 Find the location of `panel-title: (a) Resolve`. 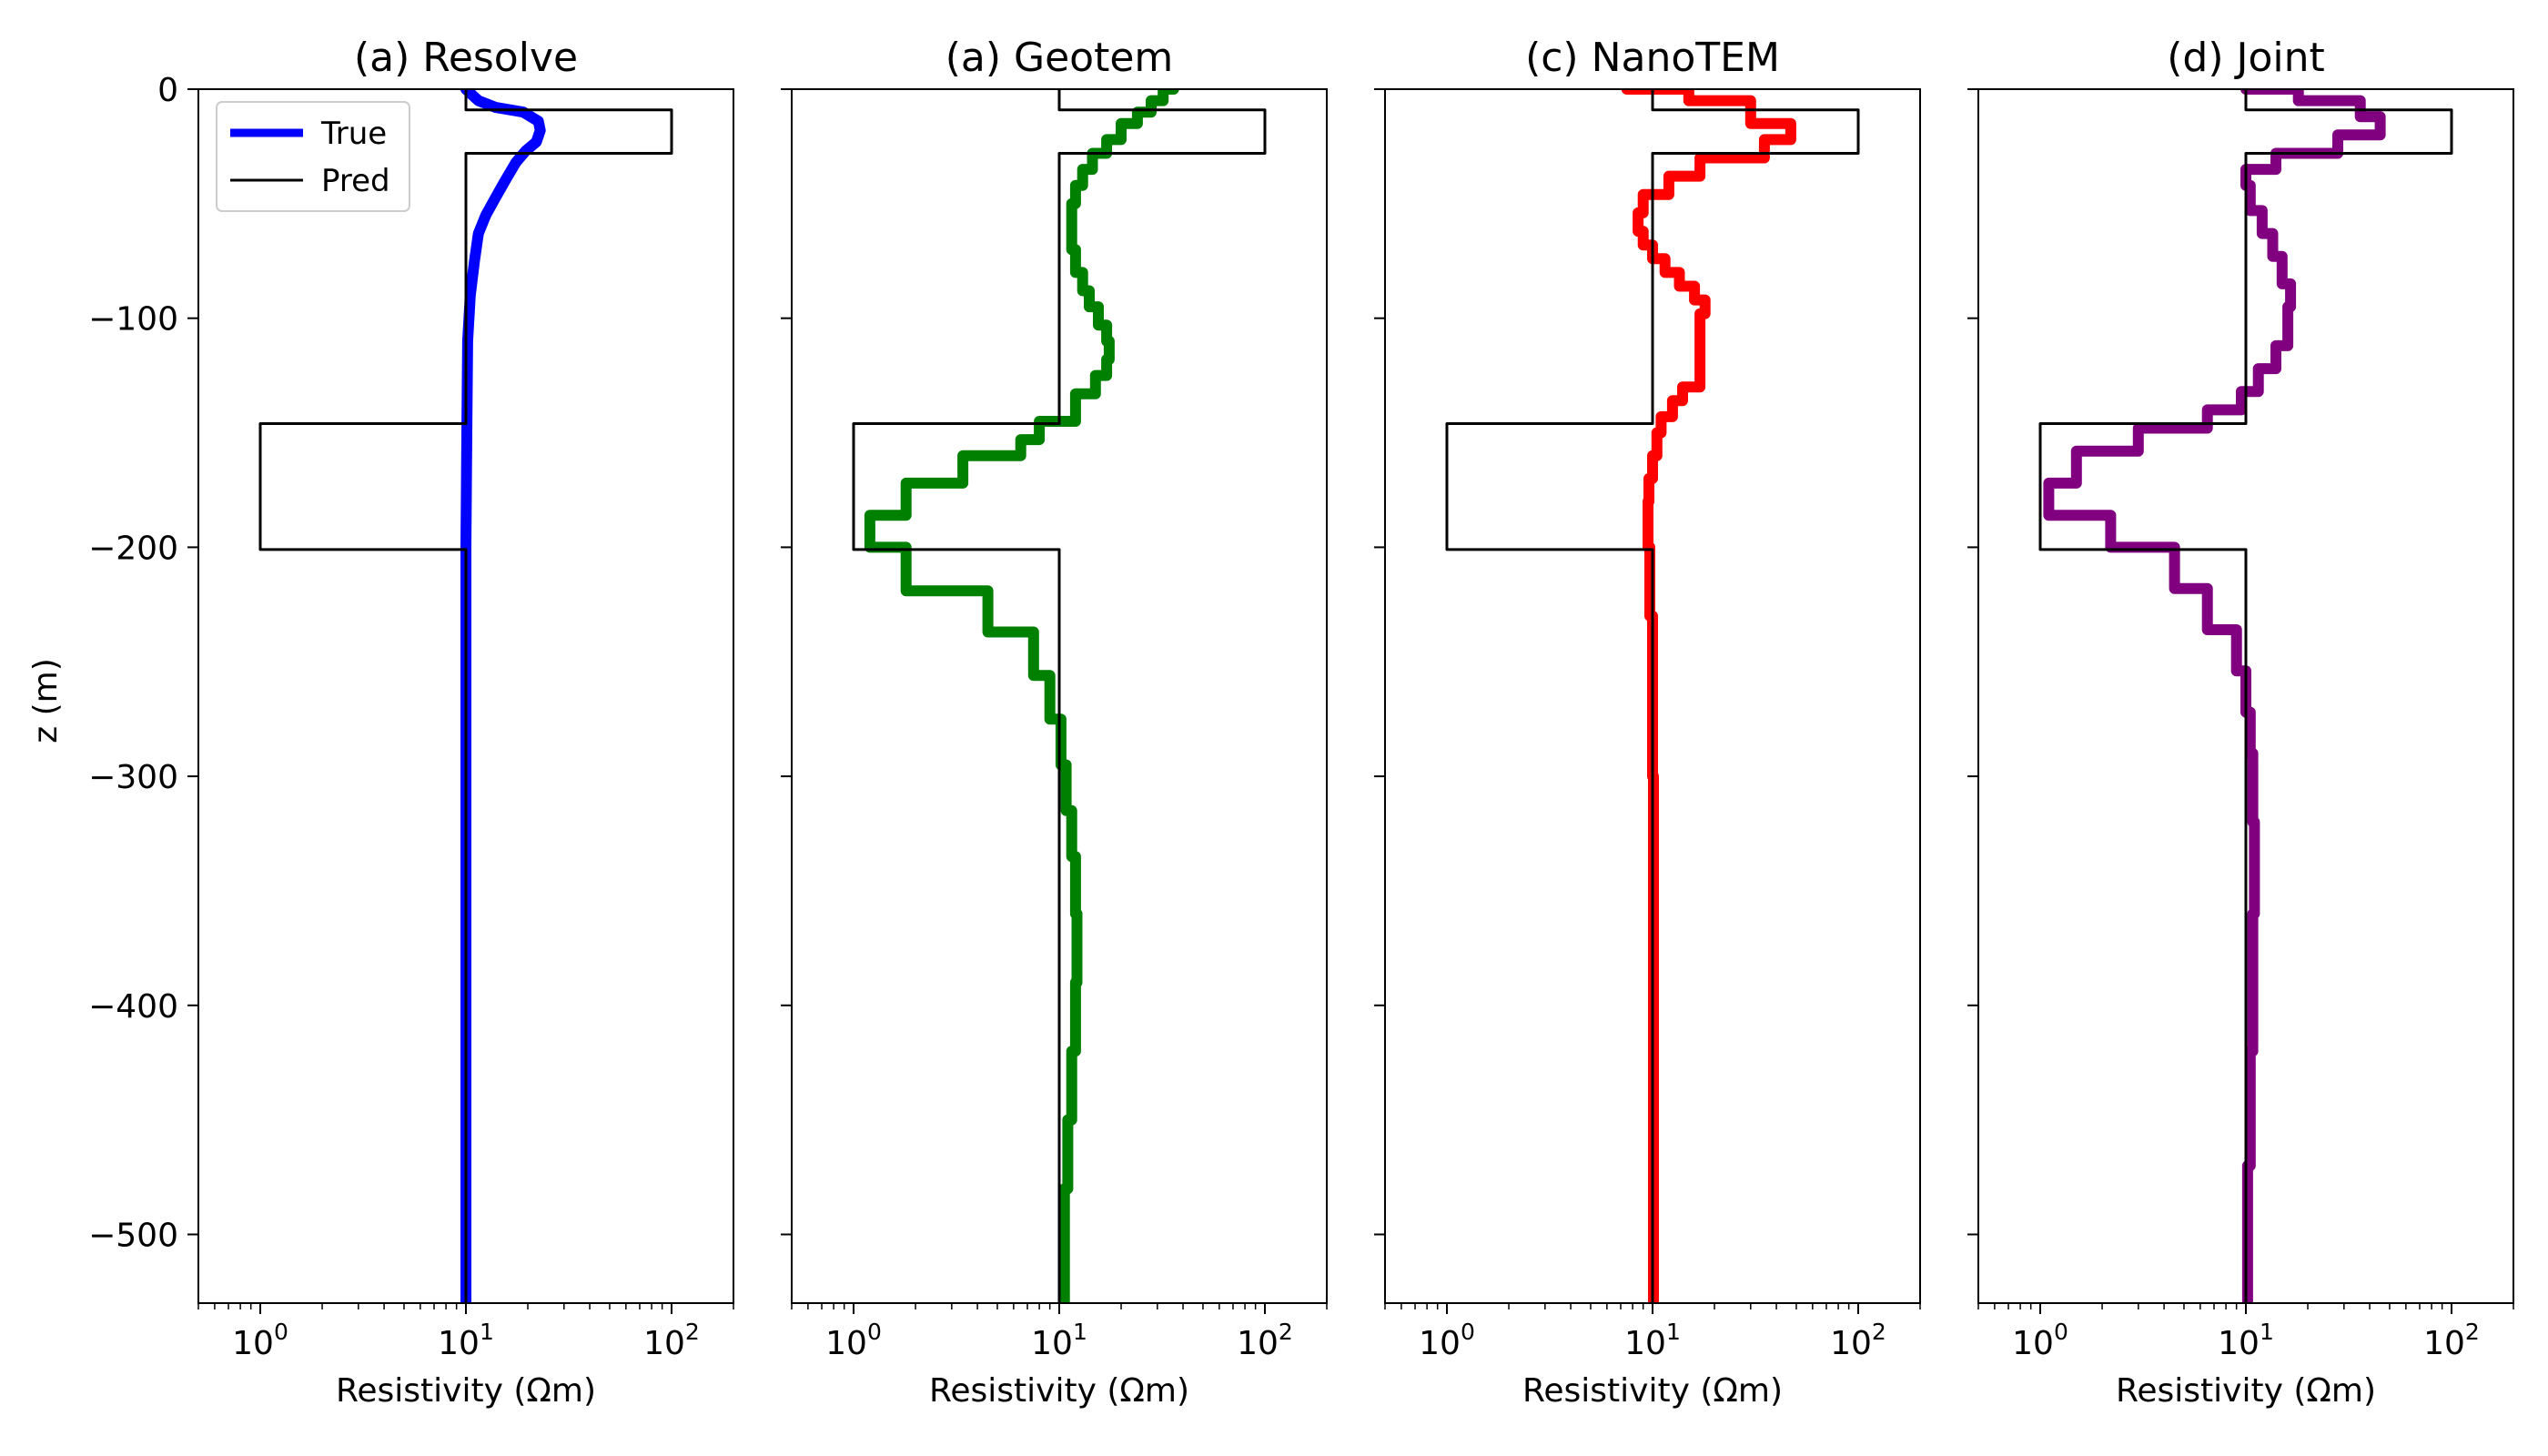

panel-title: (a) Resolve is located at coordinates (466, 58).